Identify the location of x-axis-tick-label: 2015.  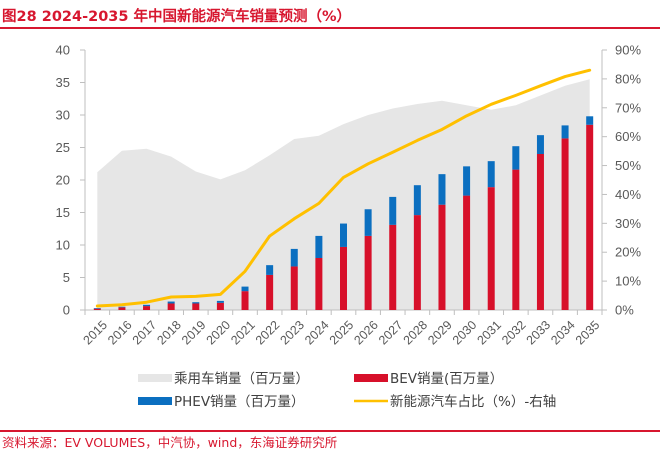
(96, 333).